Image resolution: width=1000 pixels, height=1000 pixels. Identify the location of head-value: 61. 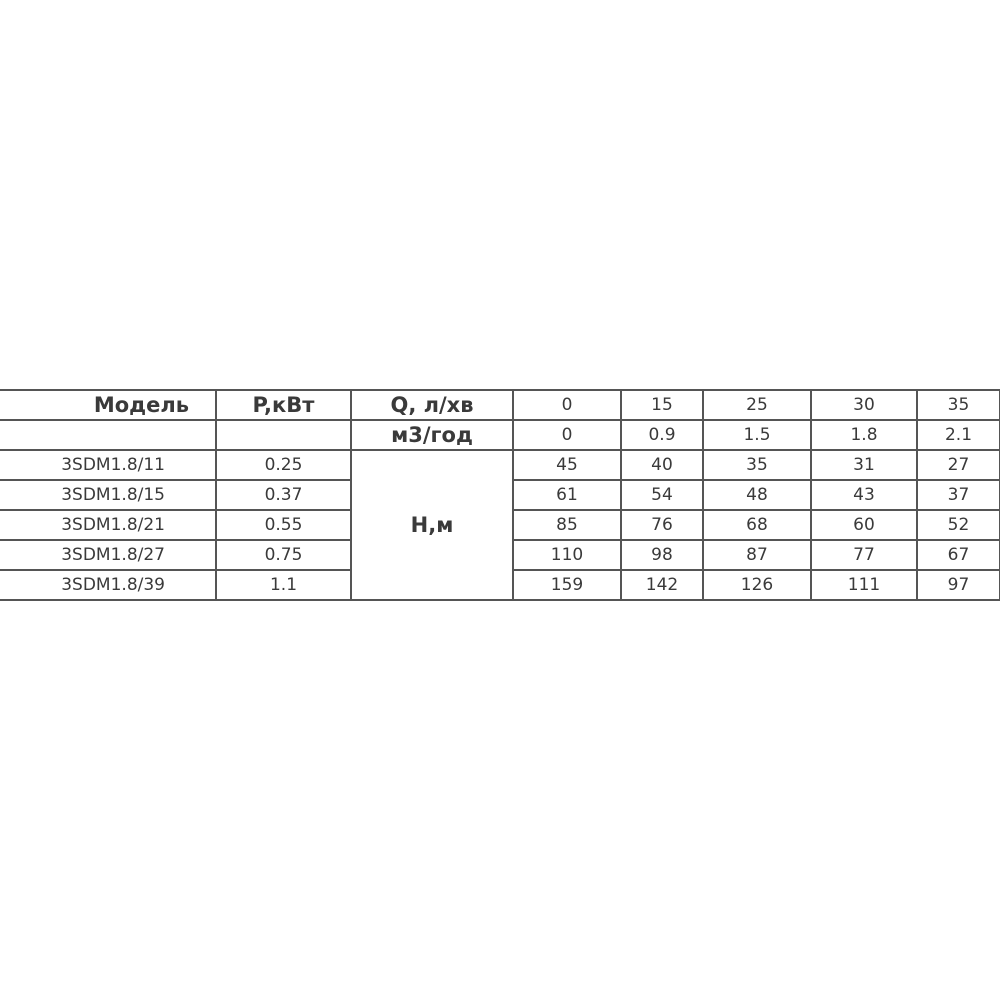
(567, 495).